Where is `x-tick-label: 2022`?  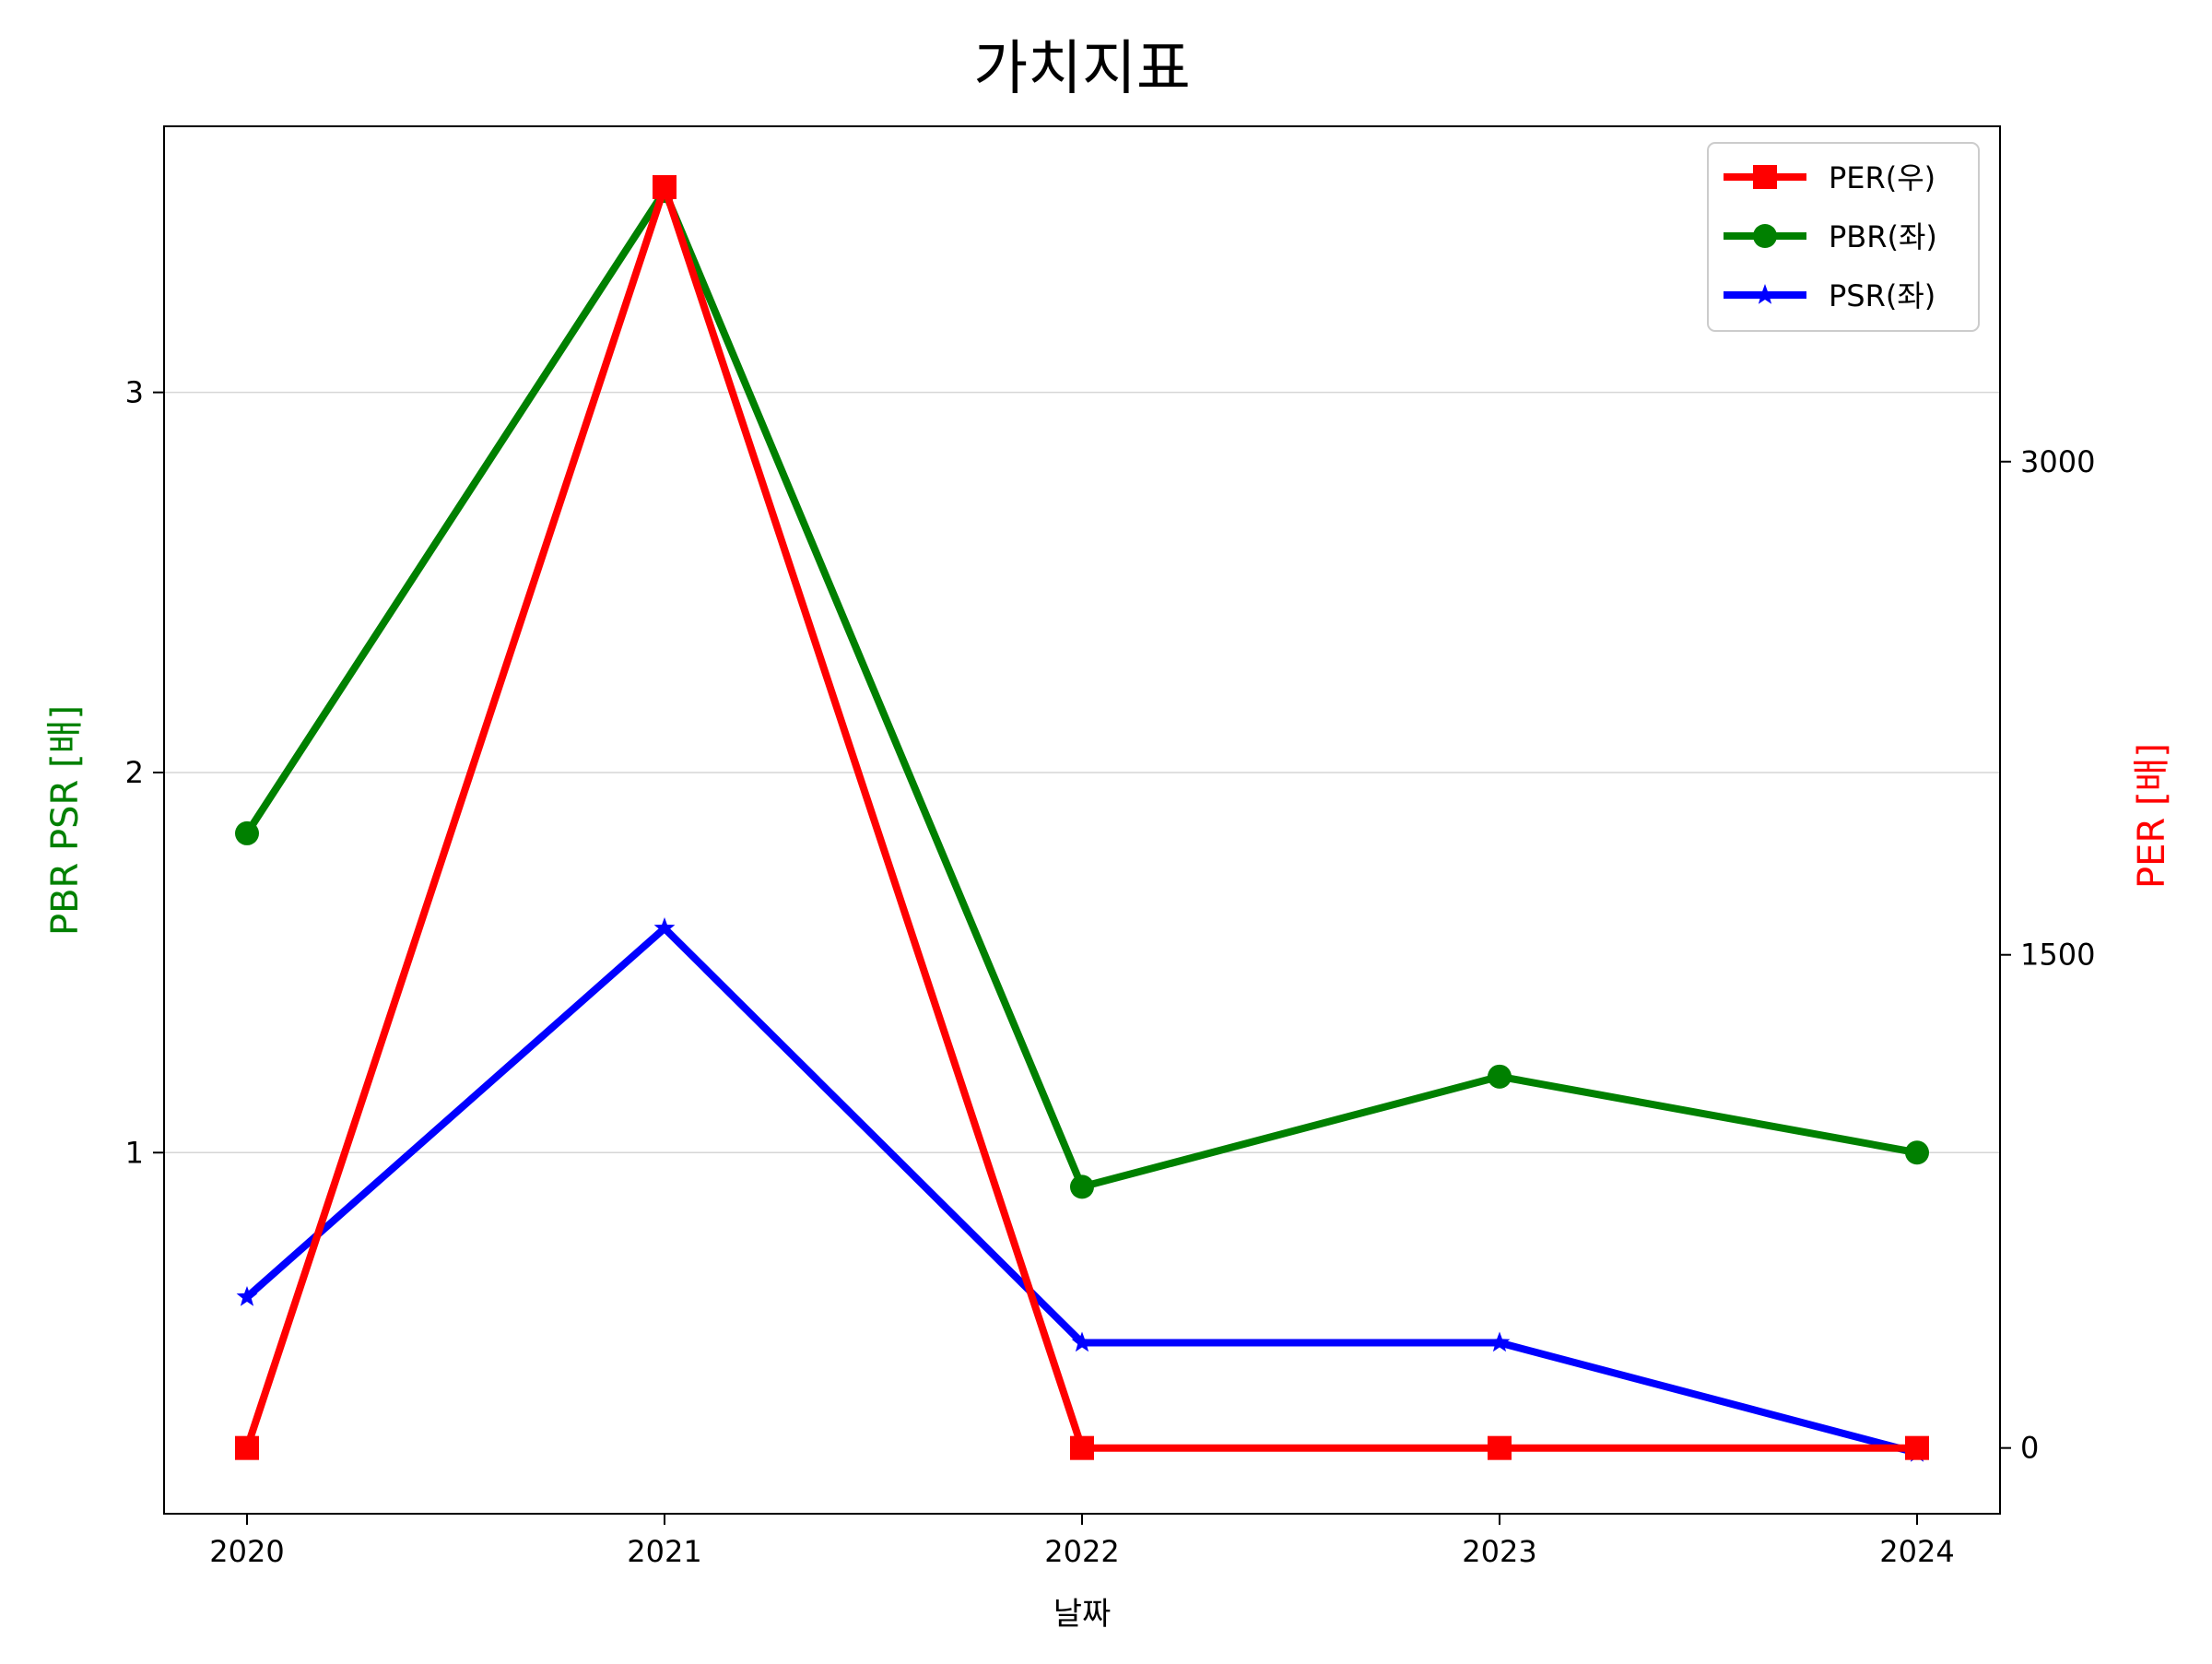
x-tick-label: 2022 is located at coordinates (1081, 1551).